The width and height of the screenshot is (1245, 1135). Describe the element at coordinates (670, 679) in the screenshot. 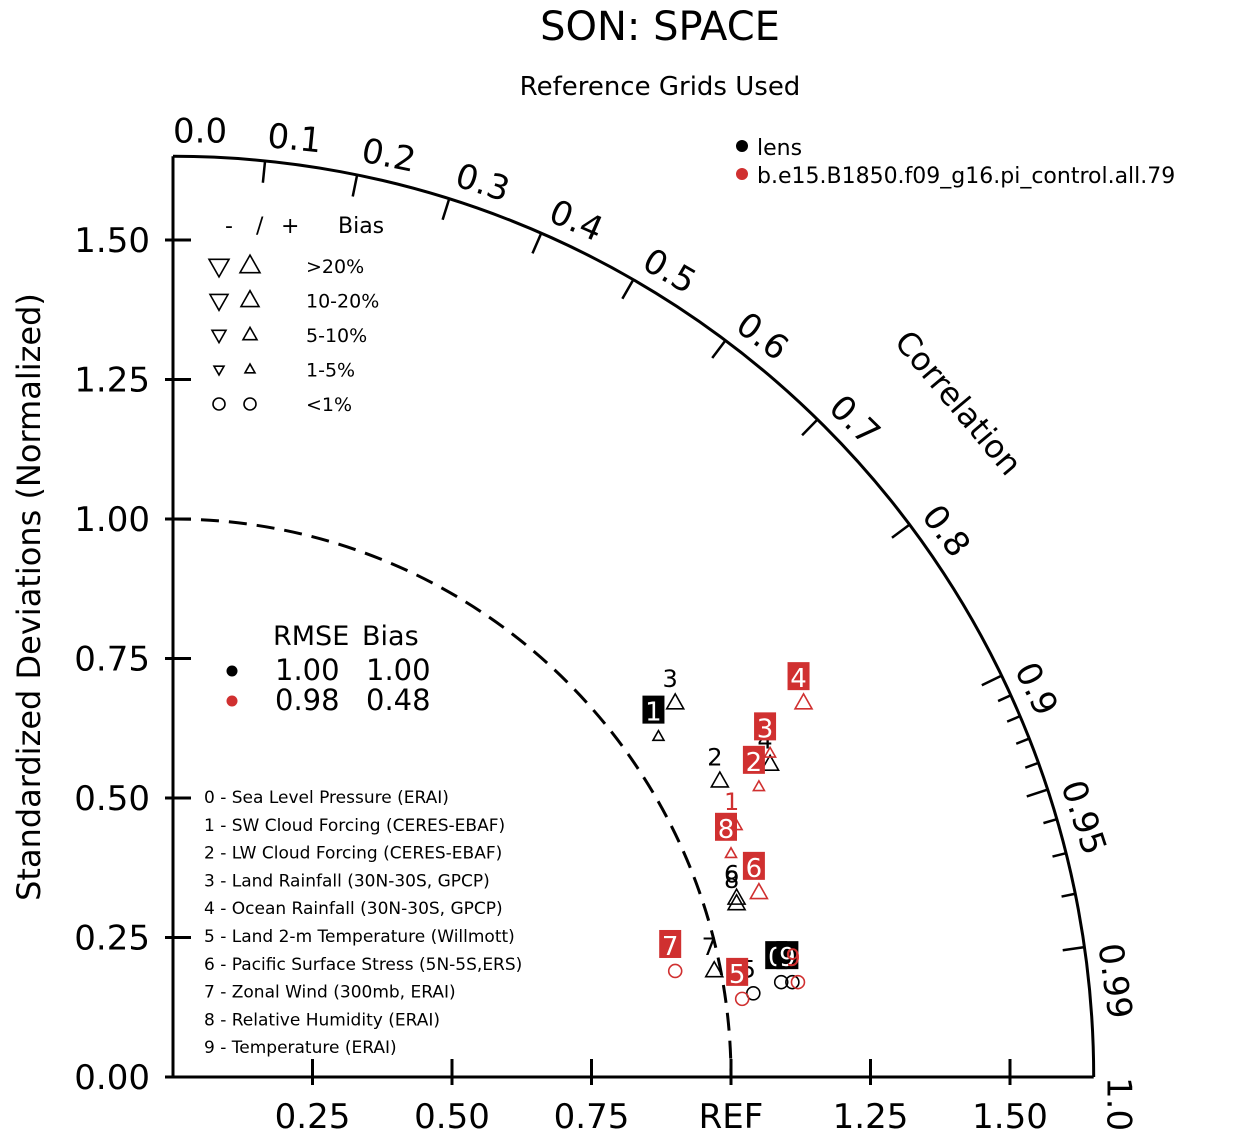

I see `data-point-label: 3` at that location.